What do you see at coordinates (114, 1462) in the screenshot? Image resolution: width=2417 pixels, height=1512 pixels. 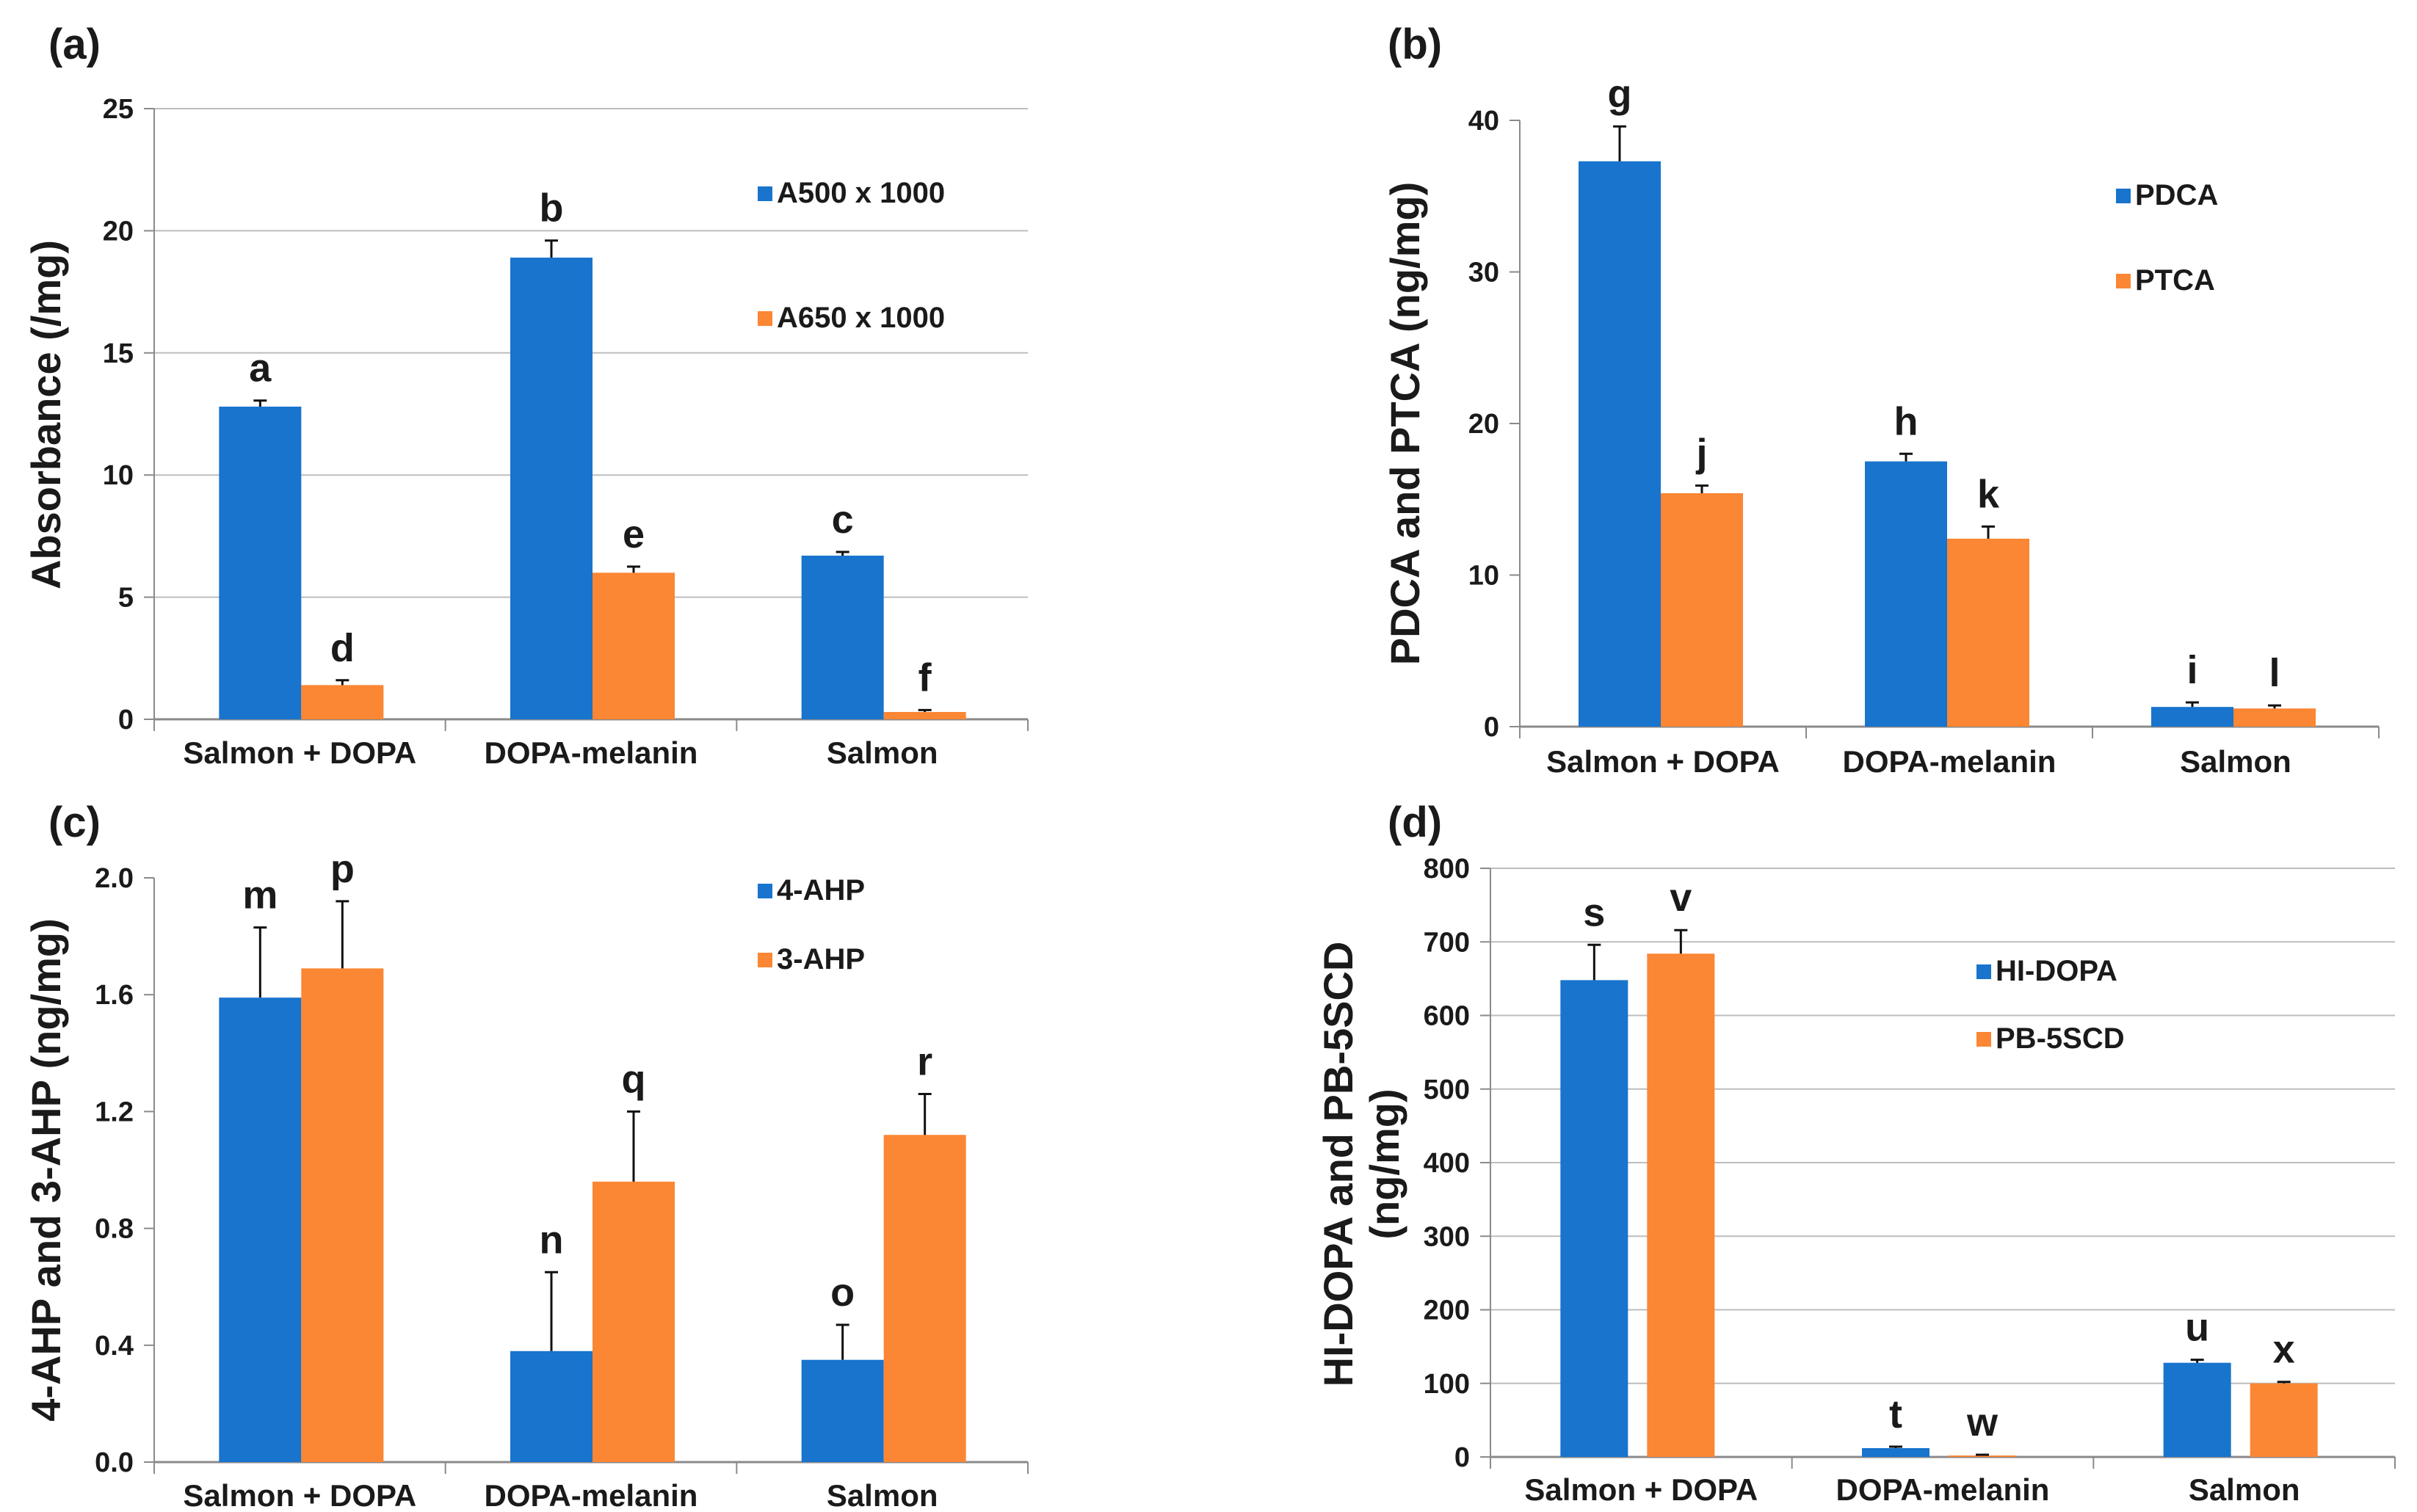 I see `y-tick-label: 0.0` at bounding box center [114, 1462].